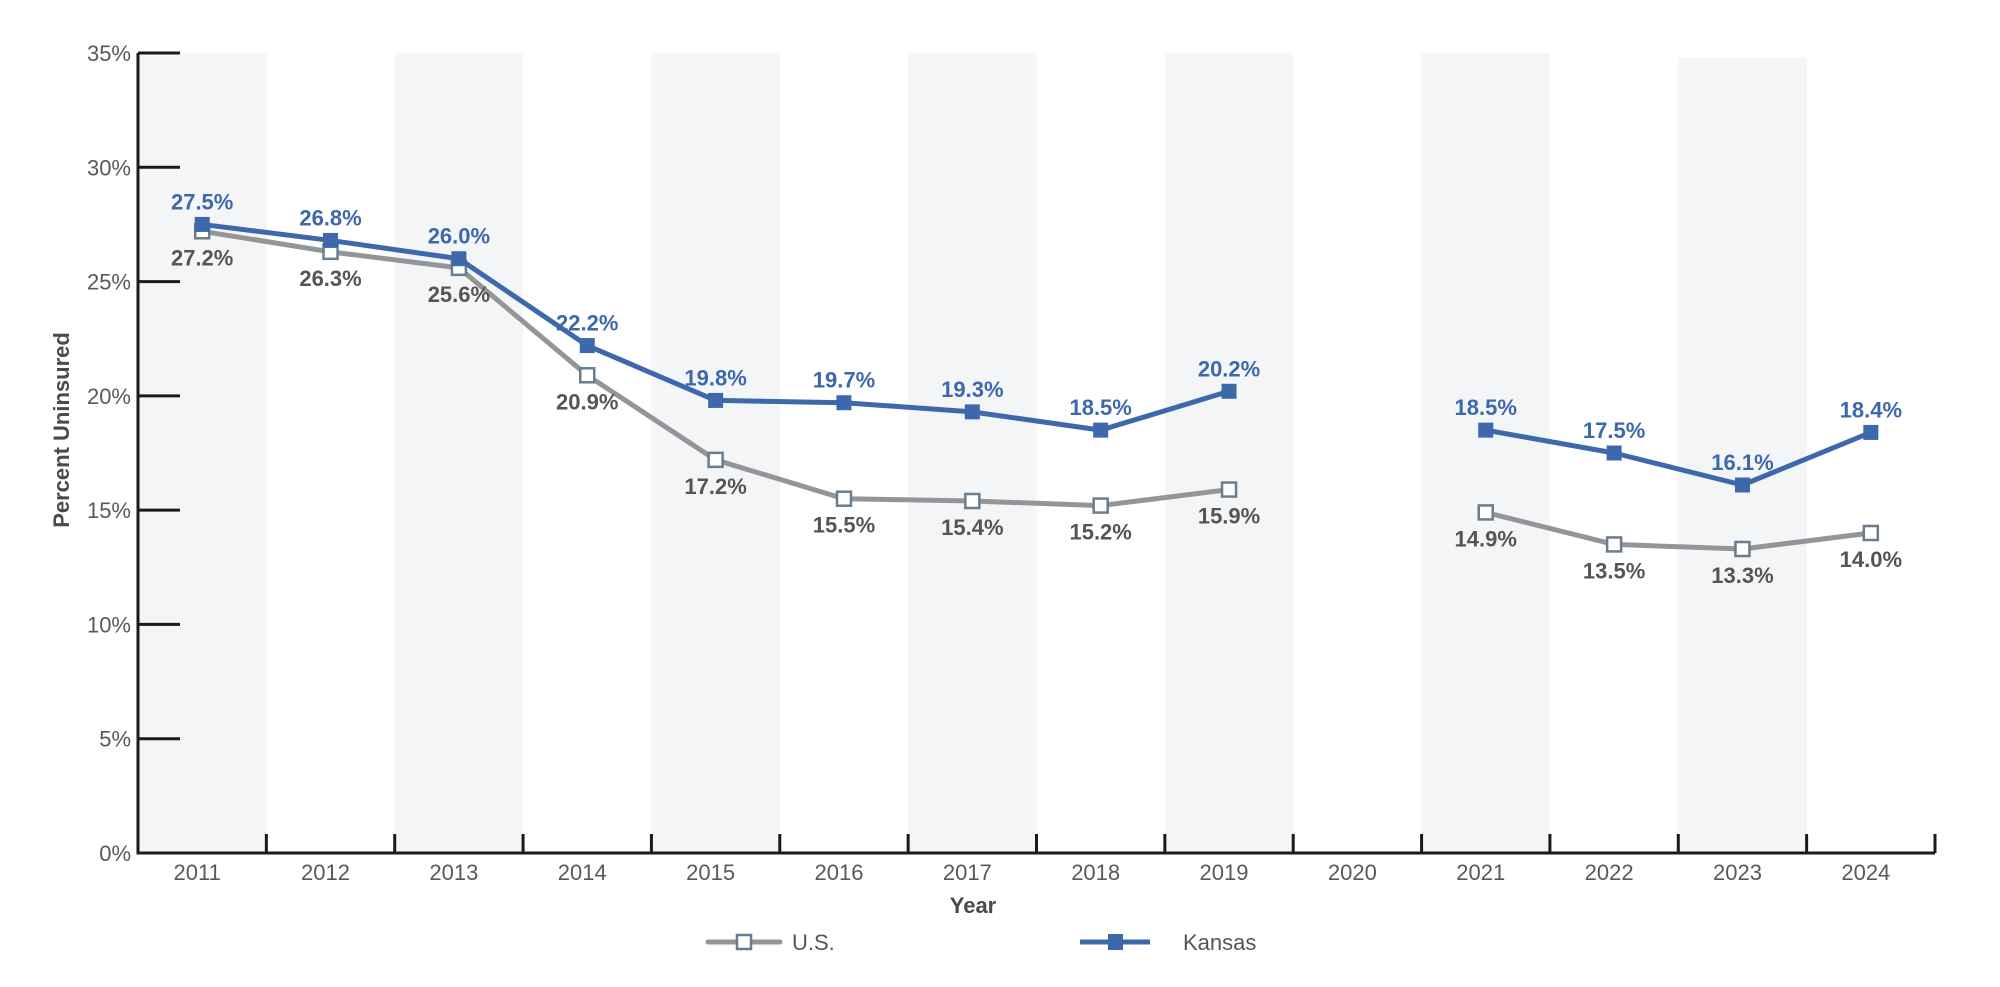 Image resolution: width=2000 pixels, height=987 pixels. I want to click on x-tick-label-2023: 2023, so click(1737, 872).